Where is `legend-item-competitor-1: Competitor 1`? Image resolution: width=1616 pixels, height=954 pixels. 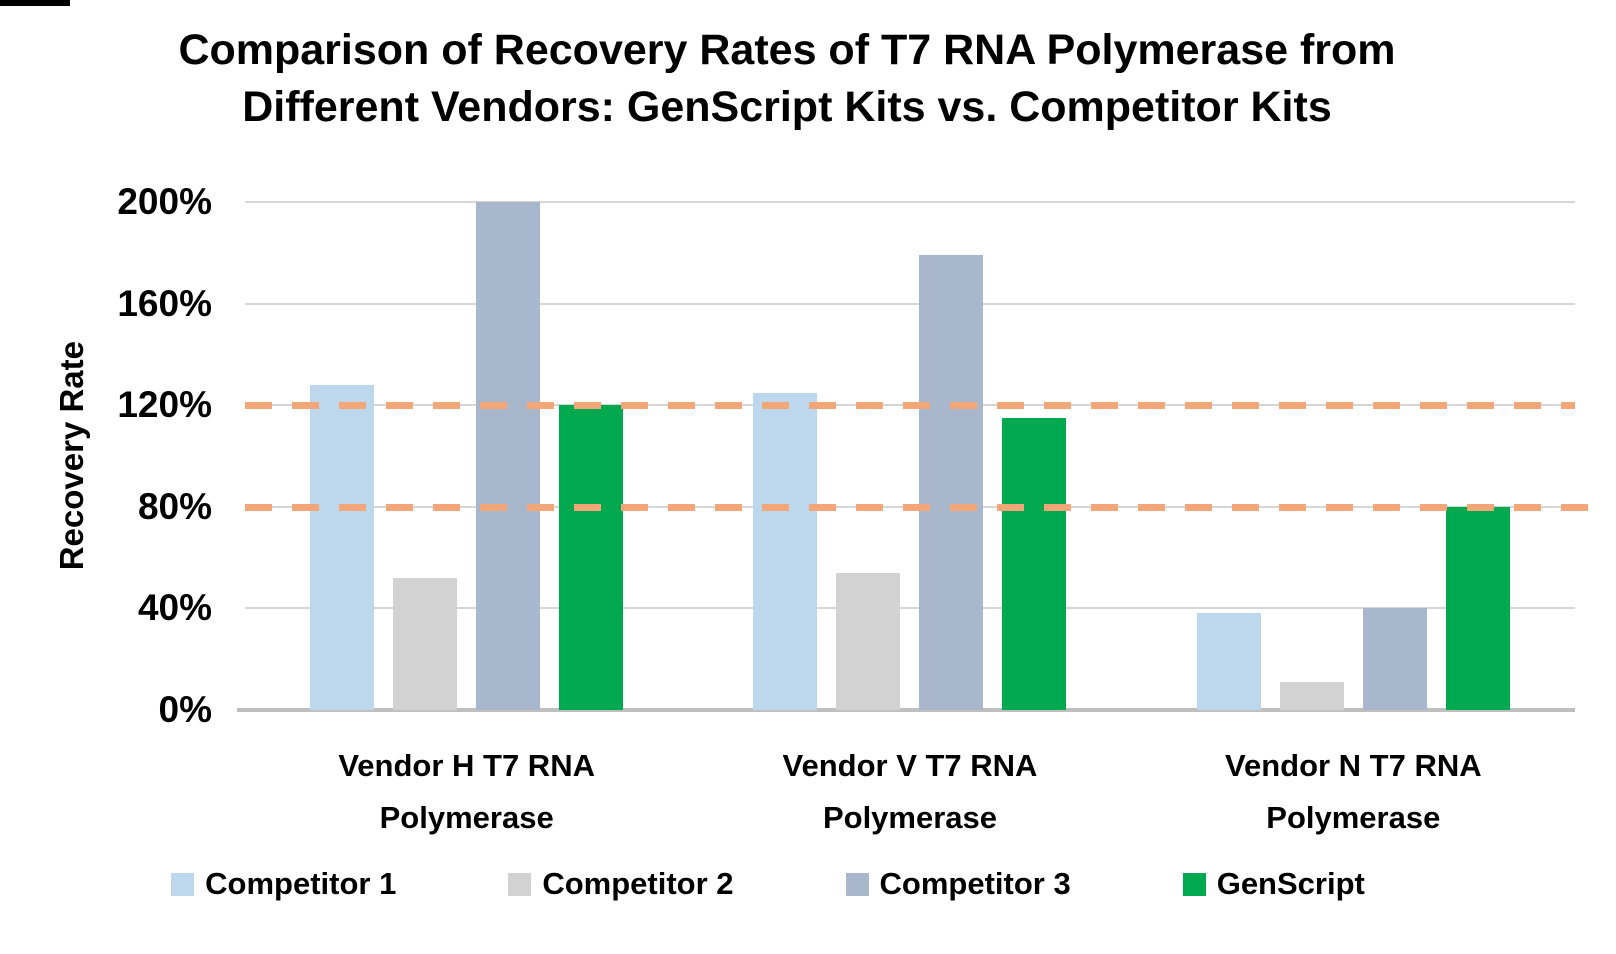
legend-item-competitor-1: Competitor 1 is located at coordinates (283, 884).